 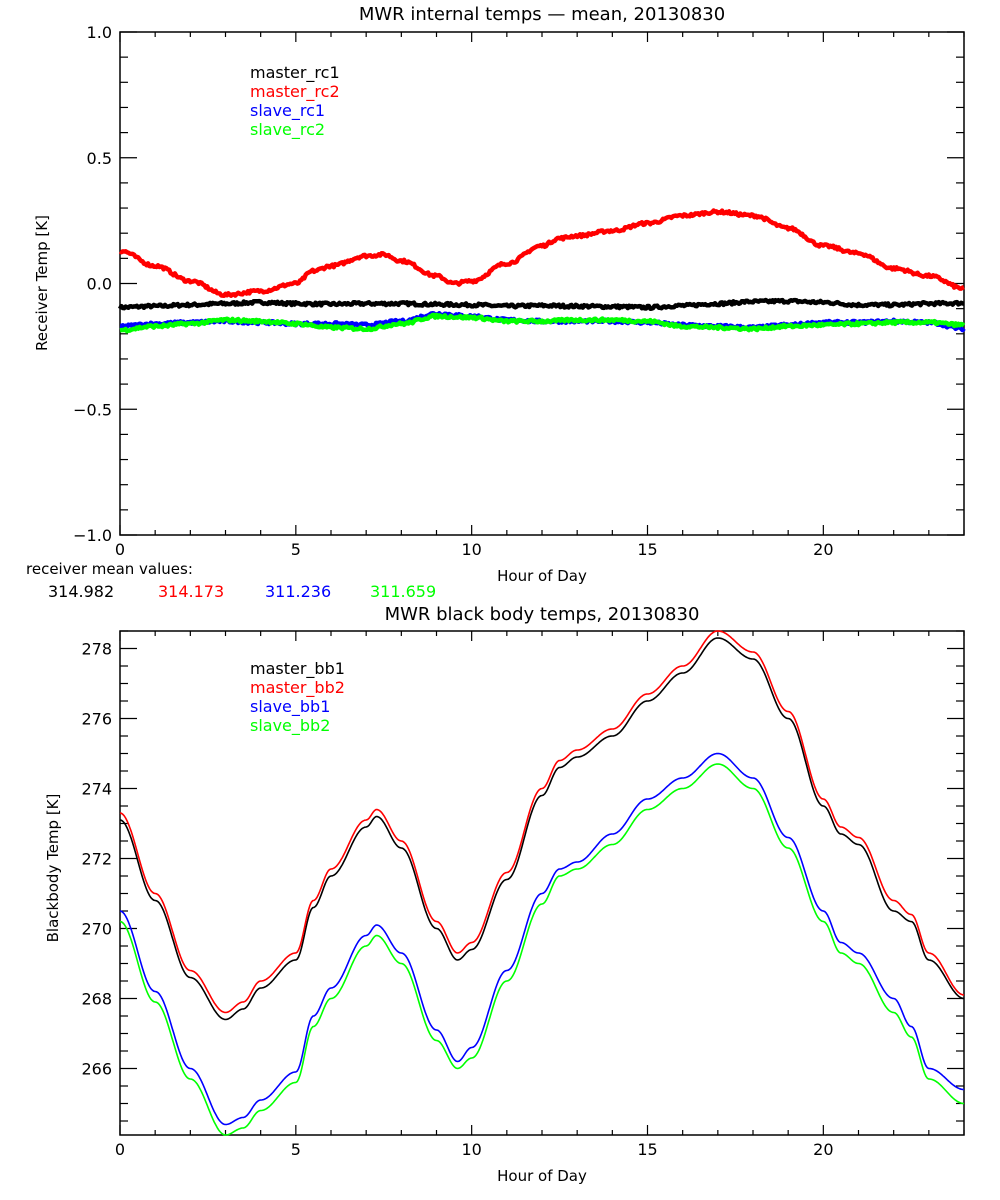 I want to click on annotation-values: 314.982 314.173 311.236 311.659, so click(x=242, y=591).